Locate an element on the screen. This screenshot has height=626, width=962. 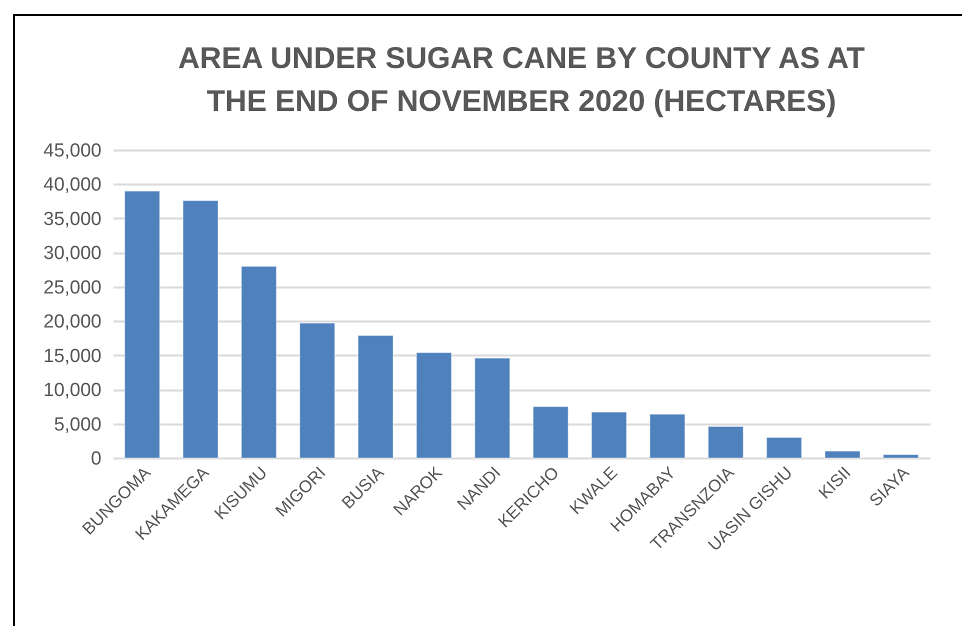
y-tick-label: 25,000 is located at coordinates (72, 287).